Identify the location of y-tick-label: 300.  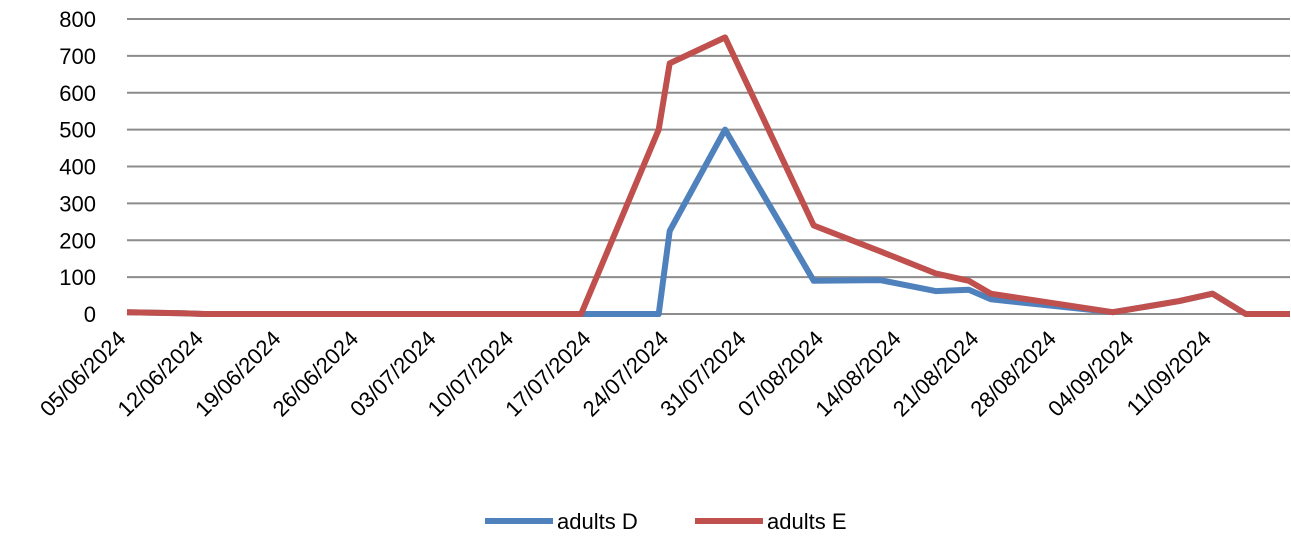
(77, 203).